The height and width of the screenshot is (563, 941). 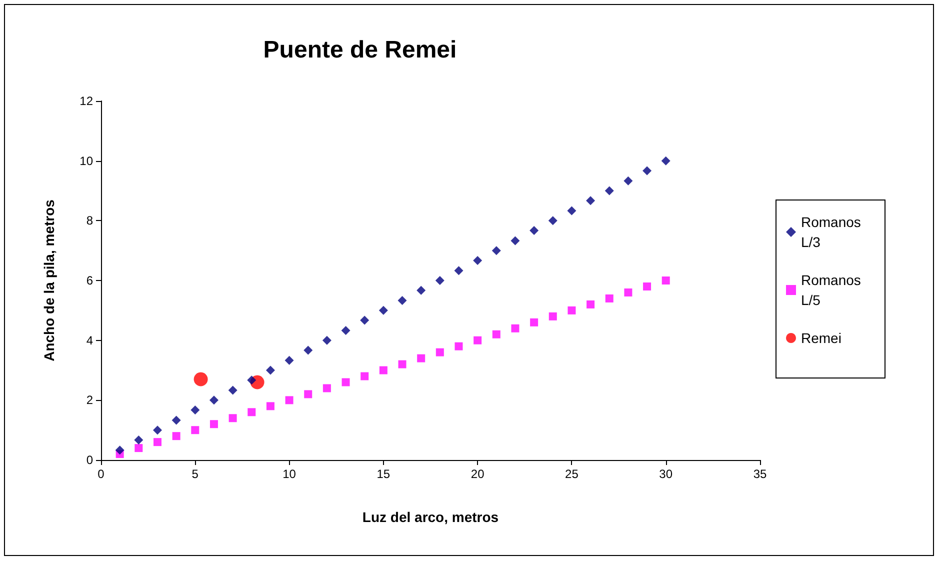 What do you see at coordinates (383, 474) in the screenshot?
I see `x-tick-label: 15` at bounding box center [383, 474].